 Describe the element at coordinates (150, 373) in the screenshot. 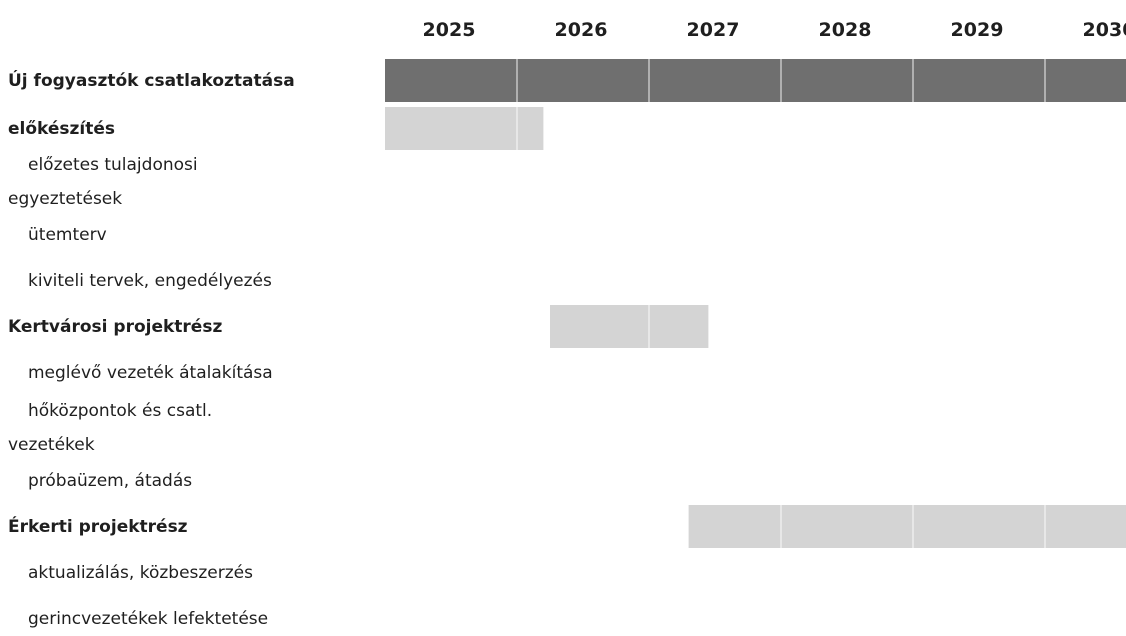

I see `task-label-7: meglévő vezeték átalakítása` at that location.